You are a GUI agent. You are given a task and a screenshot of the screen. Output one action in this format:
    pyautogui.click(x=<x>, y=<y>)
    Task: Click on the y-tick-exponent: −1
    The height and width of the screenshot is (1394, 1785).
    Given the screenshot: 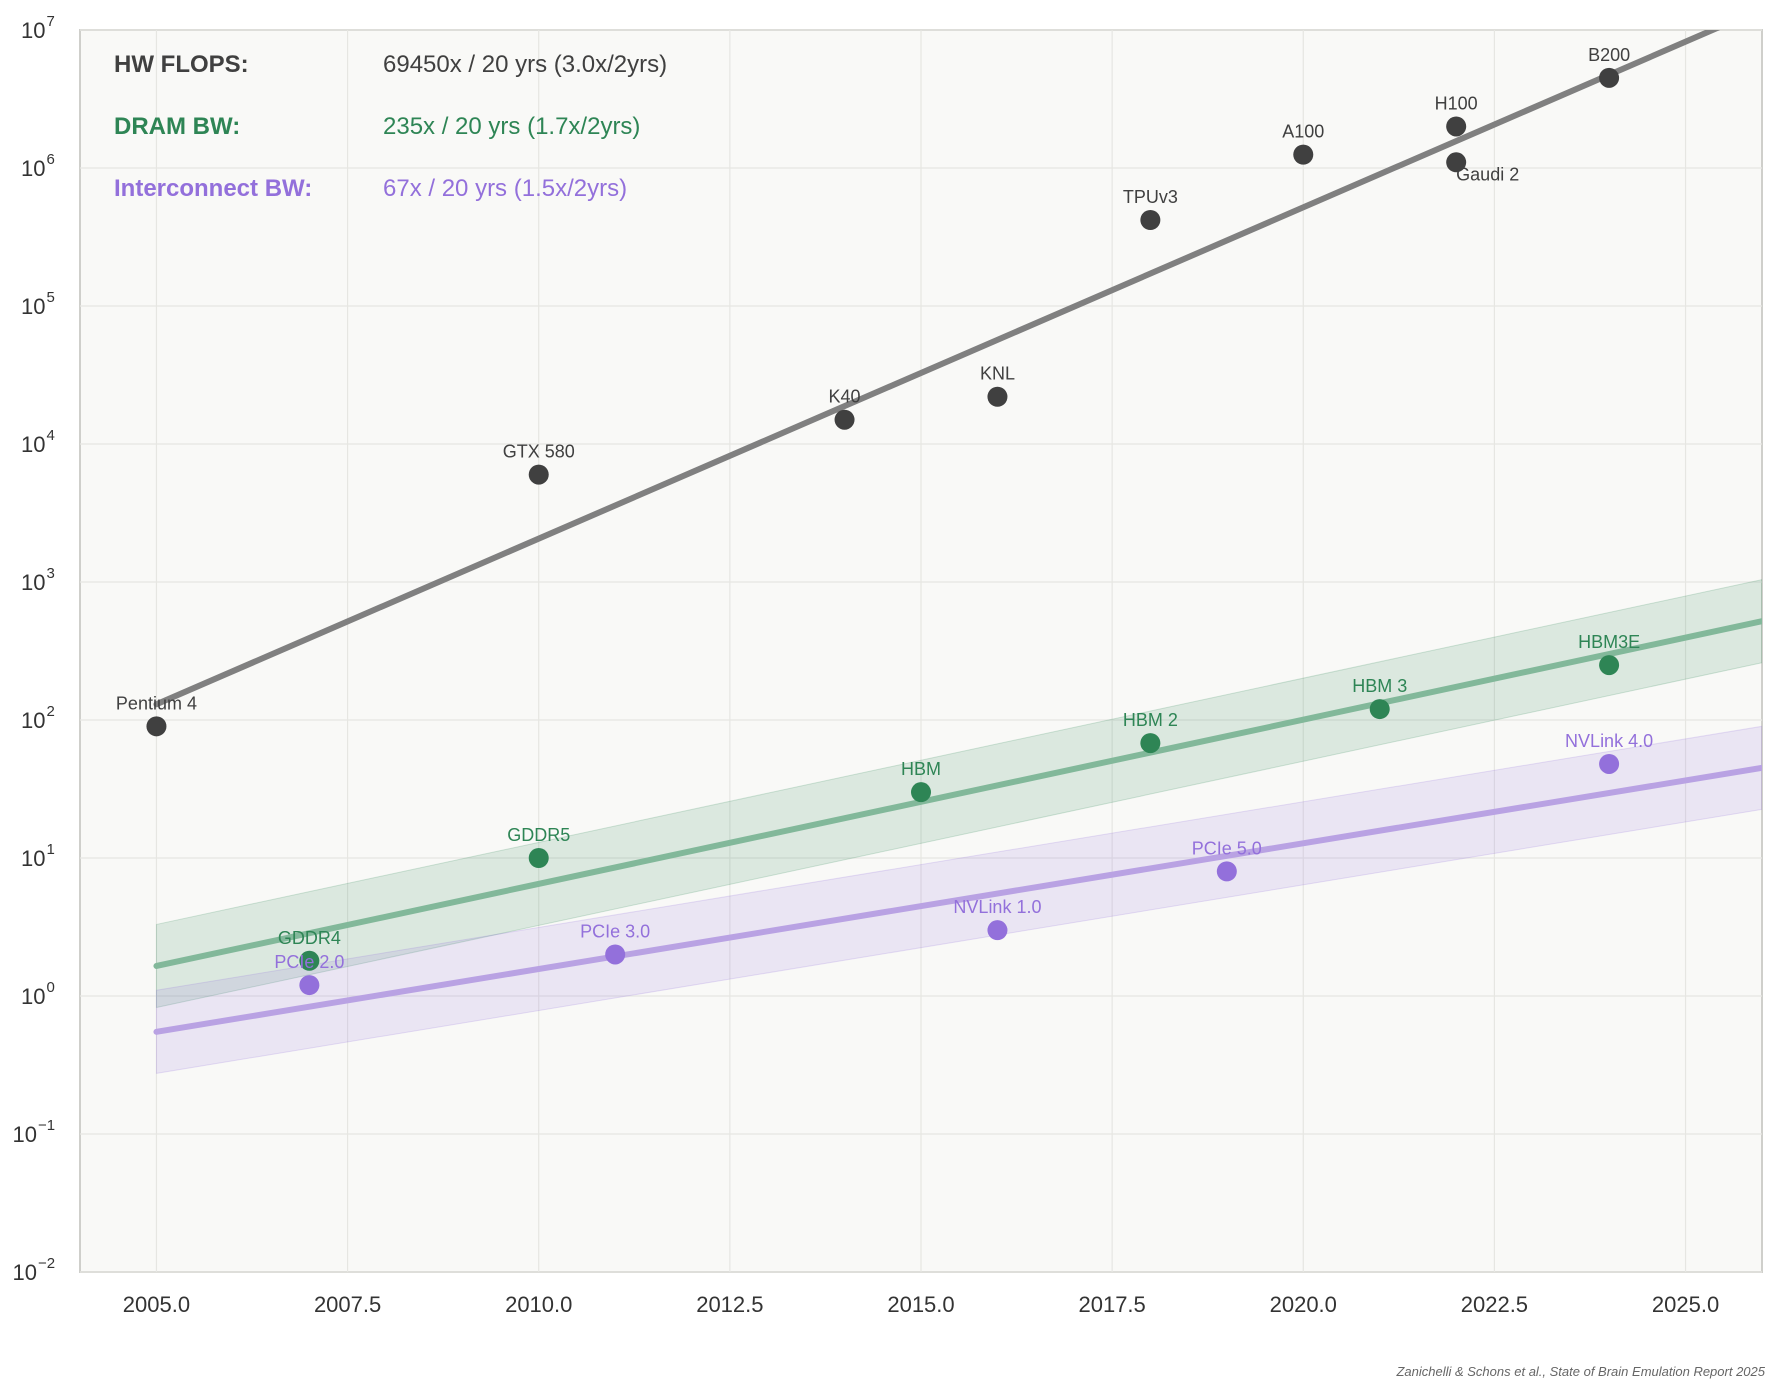 What is the action you would take?
    pyautogui.click(x=46, y=1125)
    